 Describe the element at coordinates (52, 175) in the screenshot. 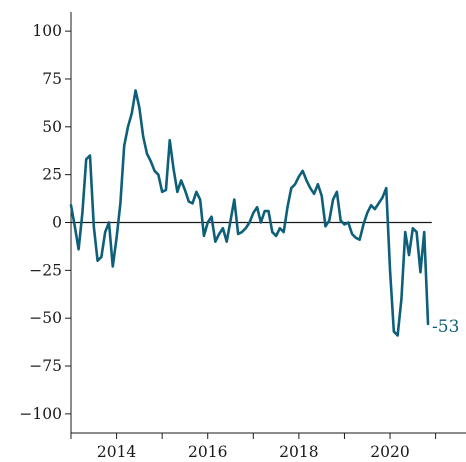

I see `y-tick-label: 25` at that location.